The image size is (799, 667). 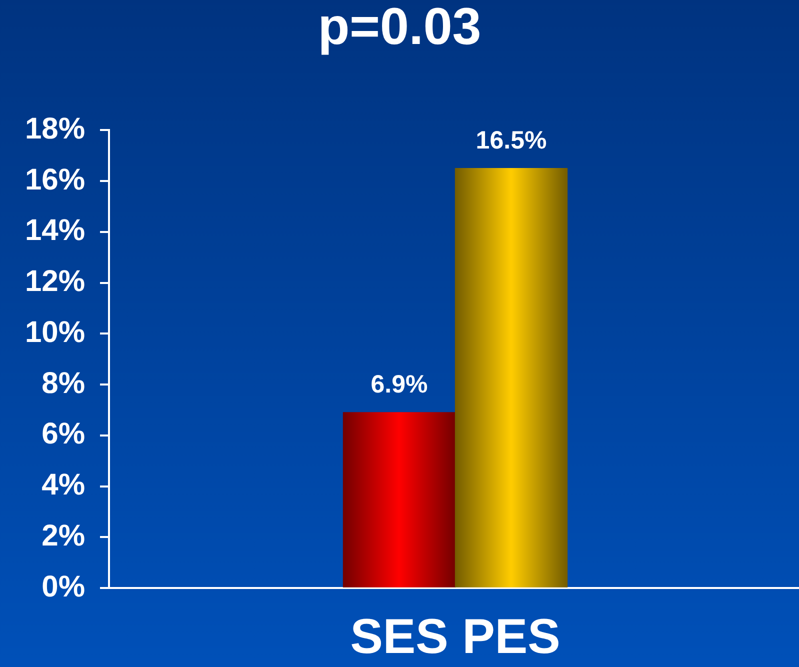 What do you see at coordinates (54, 332) in the screenshot?
I see `y-tick-label: 10%` at bounding box center [54, 332].